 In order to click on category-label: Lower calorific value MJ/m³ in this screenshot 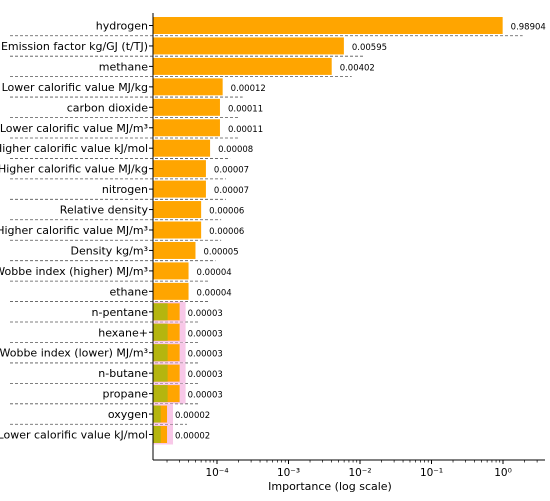, I will do `click(74, 128)`.